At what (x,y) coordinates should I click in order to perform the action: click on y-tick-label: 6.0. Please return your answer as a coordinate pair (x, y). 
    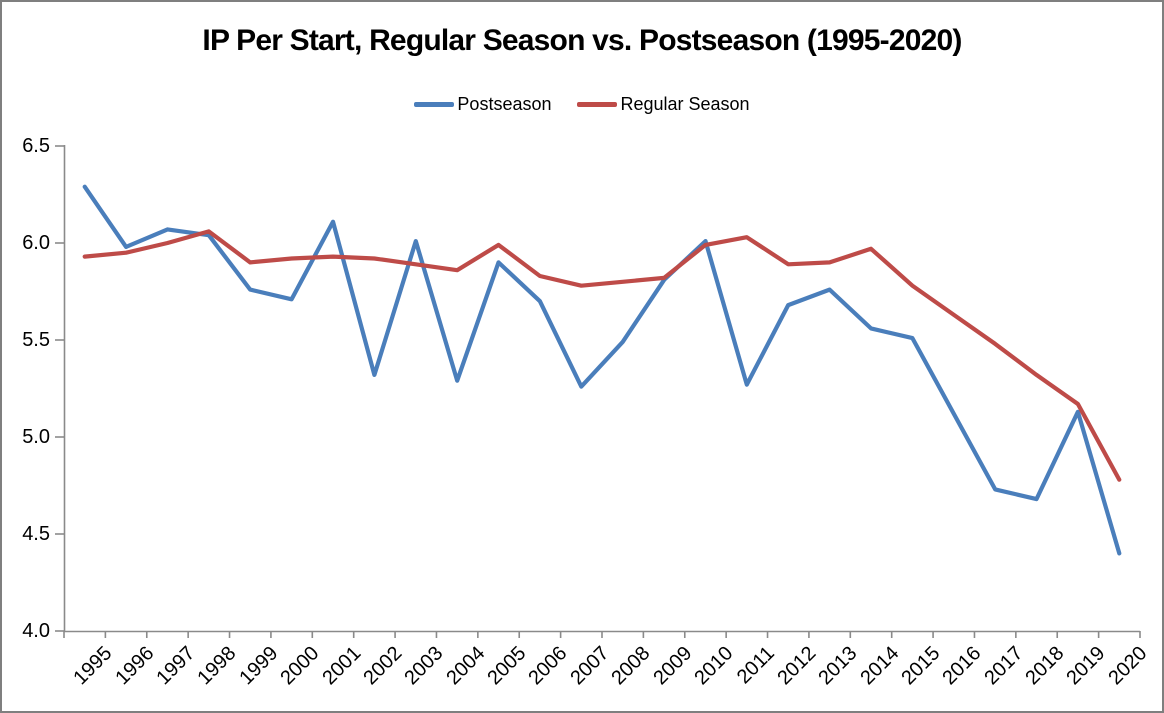
    Looking at the image, I should click on (36, 243).